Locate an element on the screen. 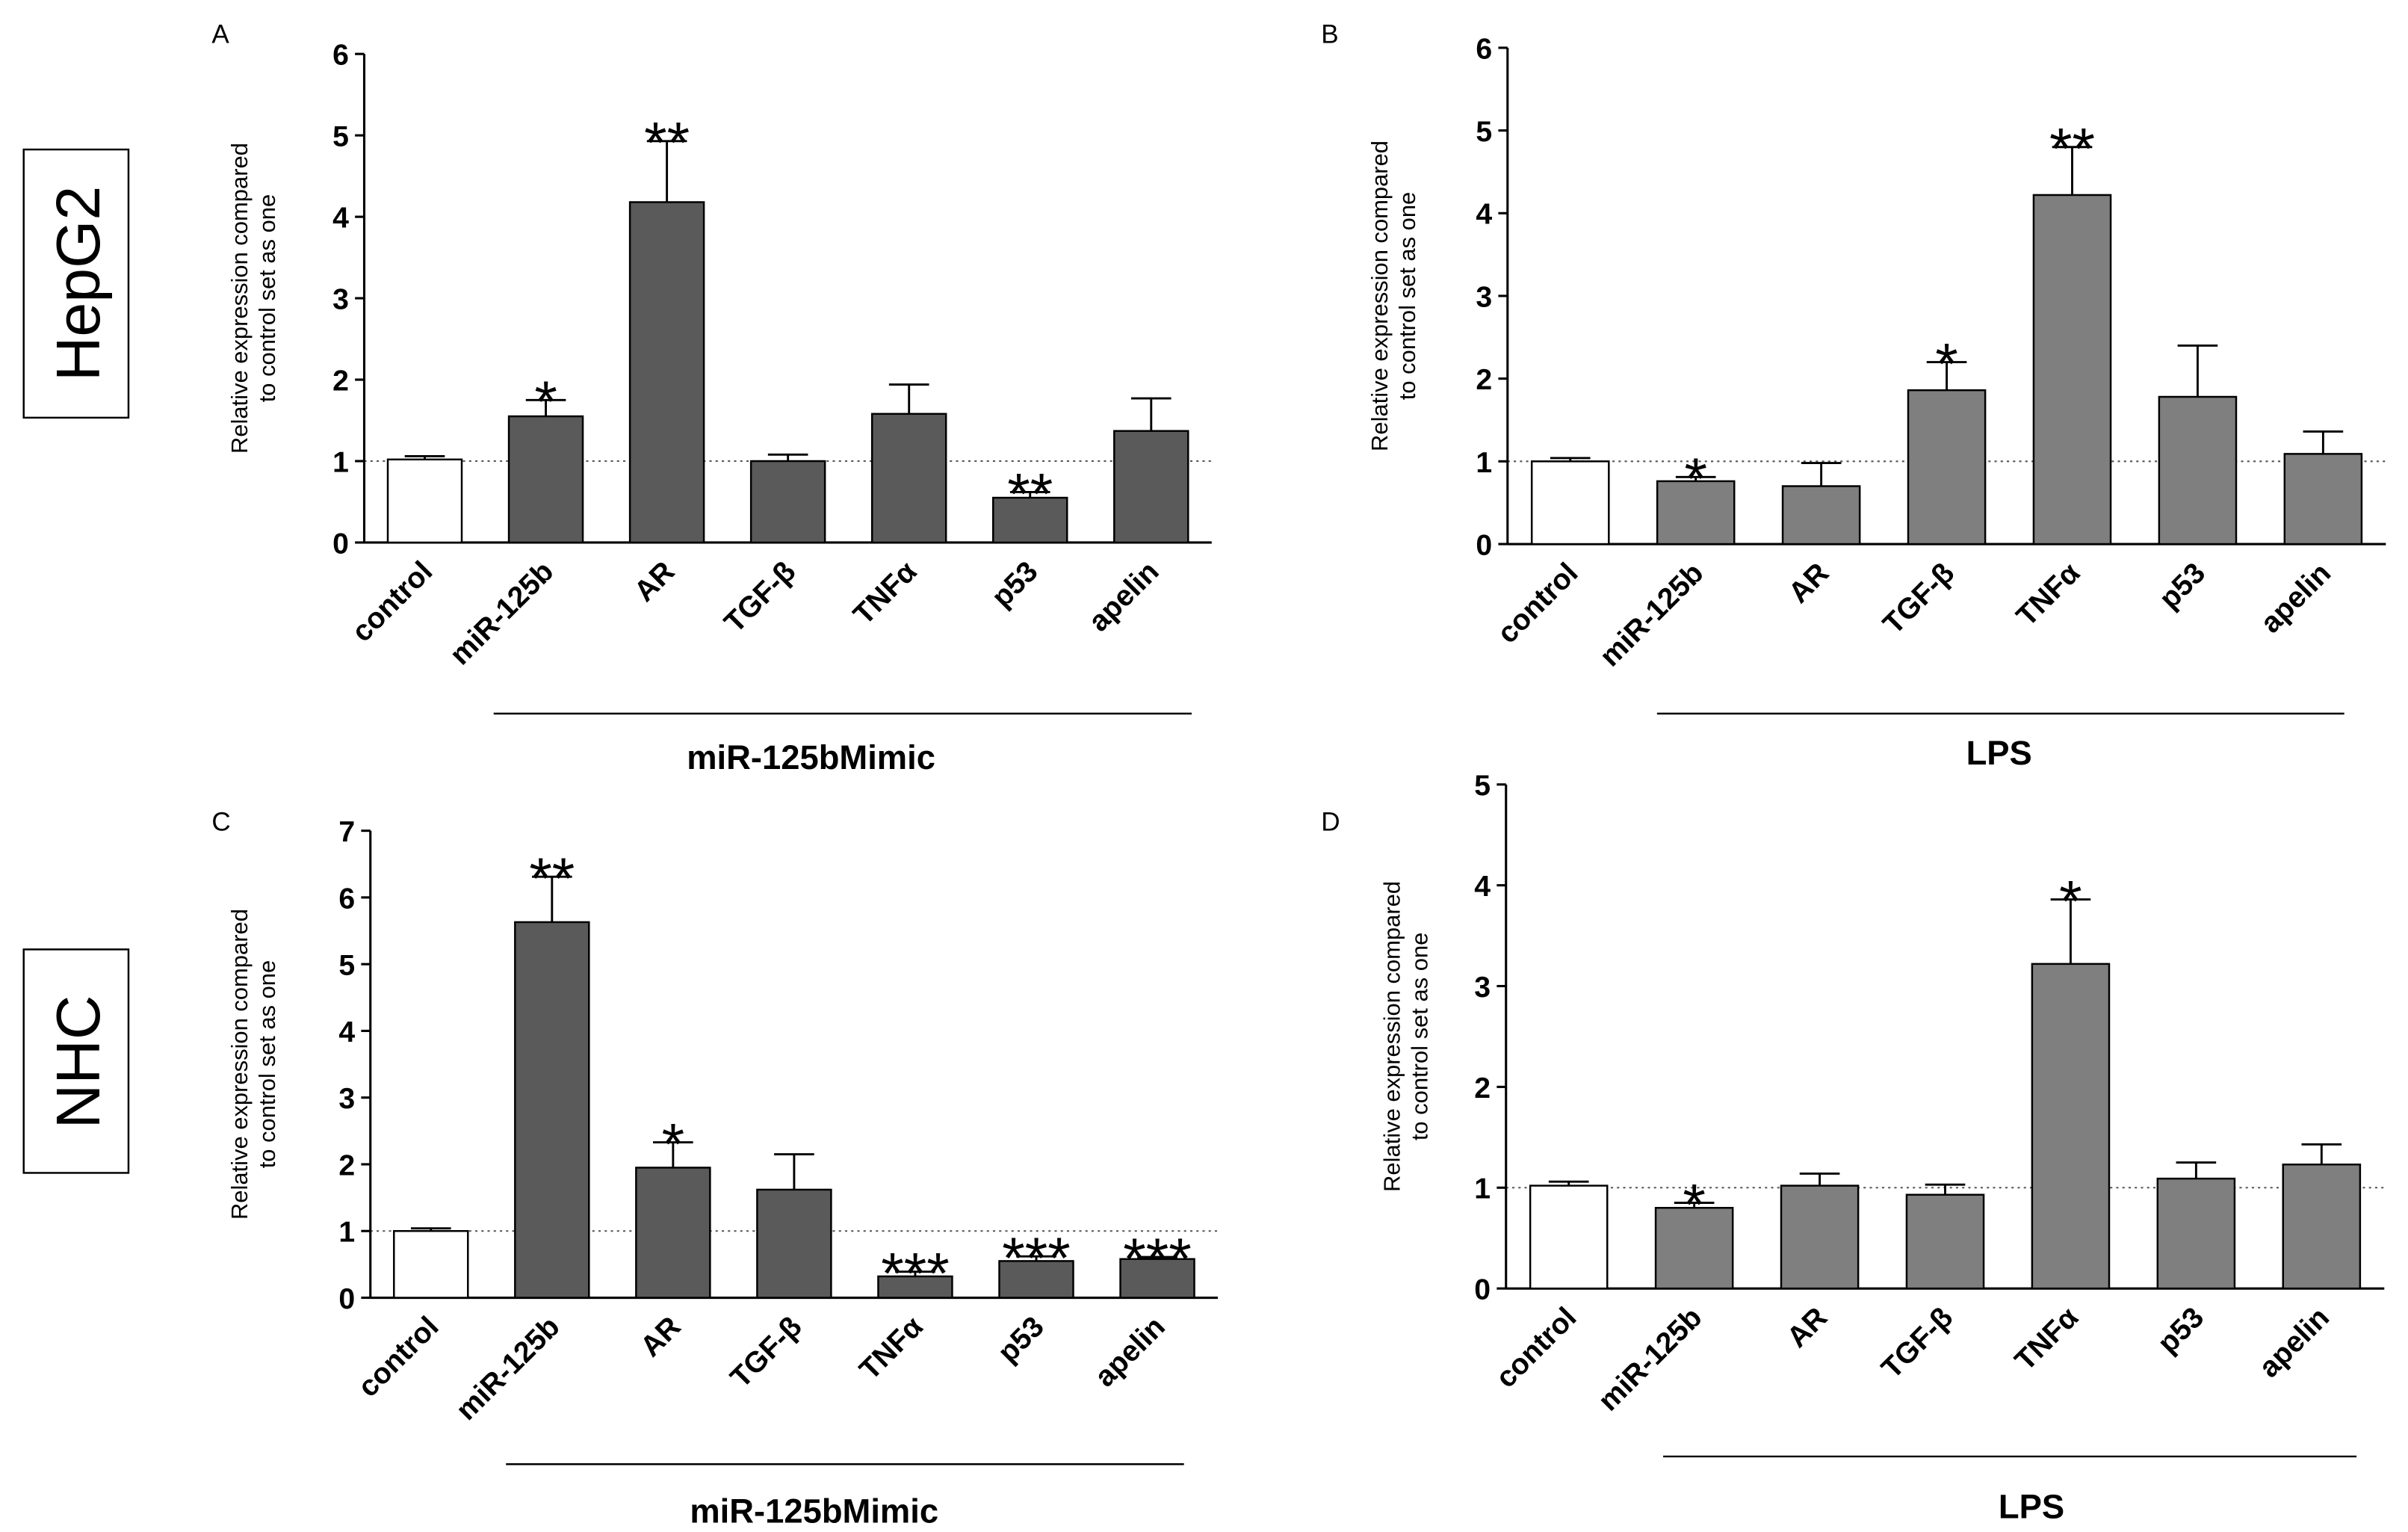 This screenshot has height=1532, width=2408. panel-c-group-label: miR-125bMimic is located at coordinates (814, 1511).